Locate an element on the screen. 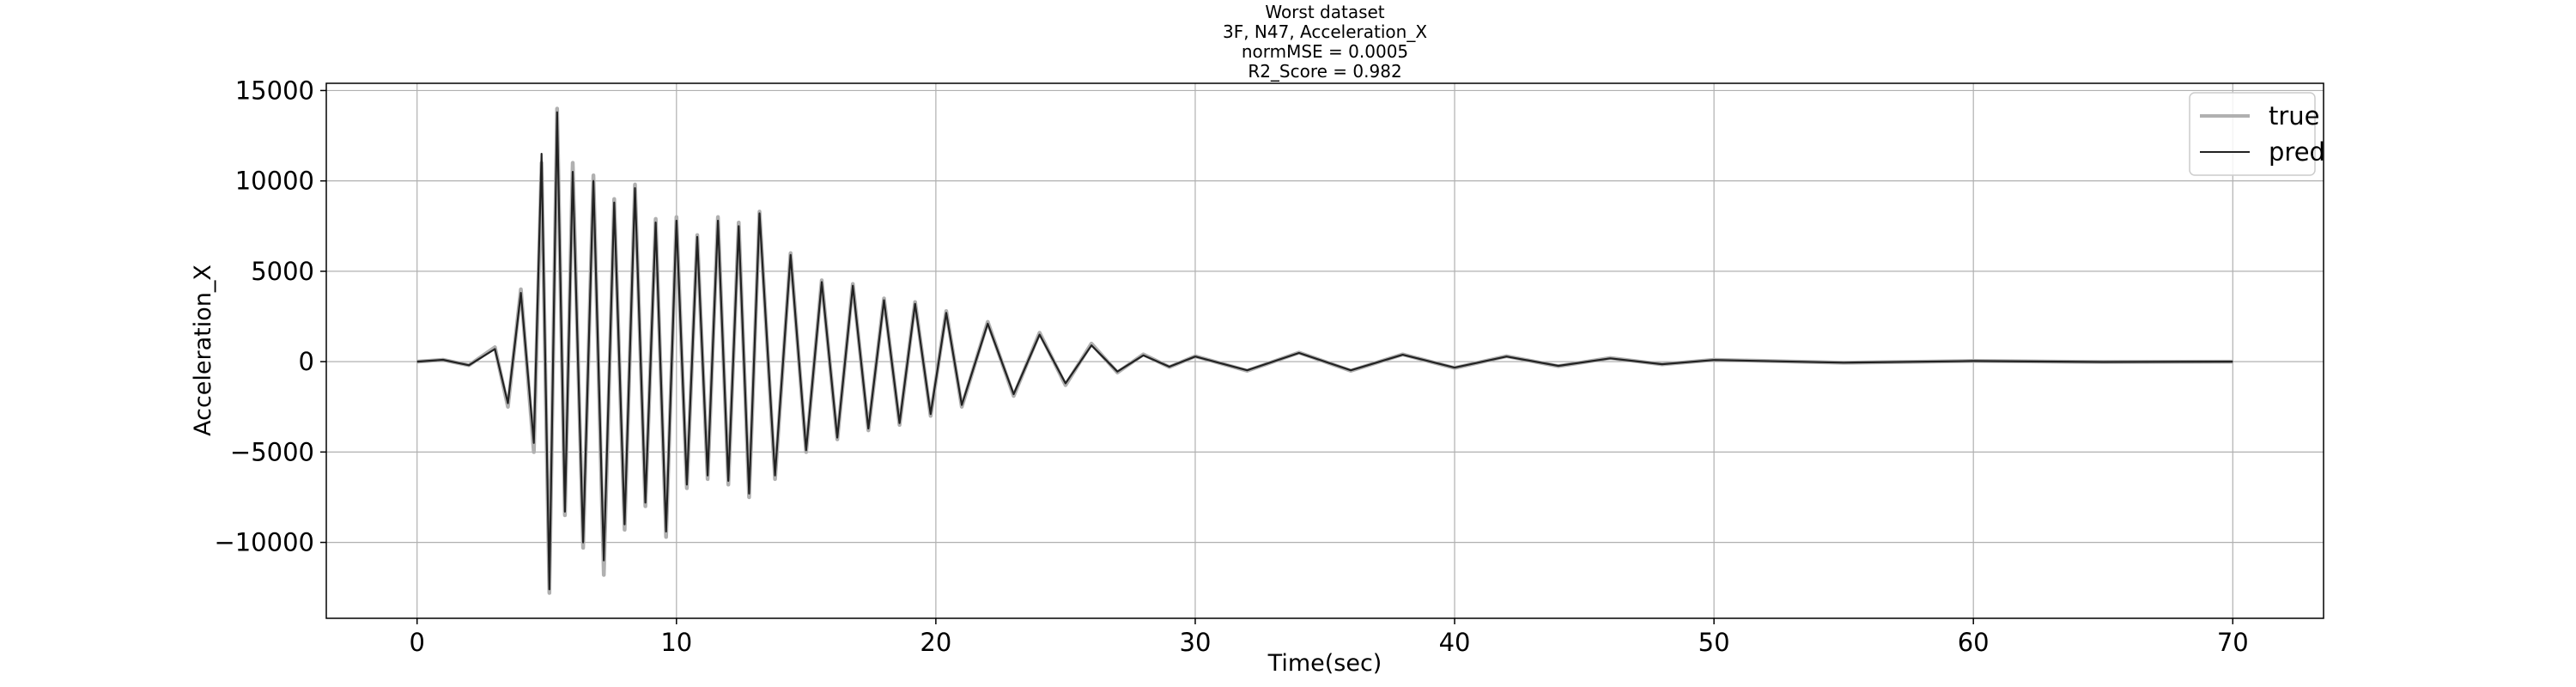  legend-label-pred: pred is located at coordinates (2297, 152).